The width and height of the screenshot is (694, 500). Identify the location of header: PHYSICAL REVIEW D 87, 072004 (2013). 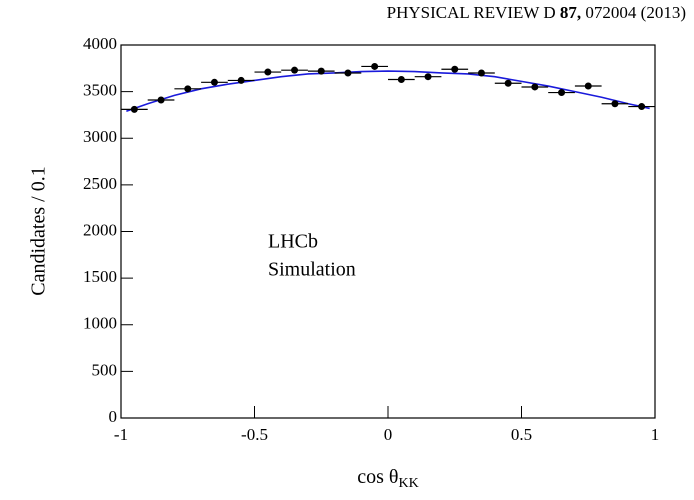
(536, 12).